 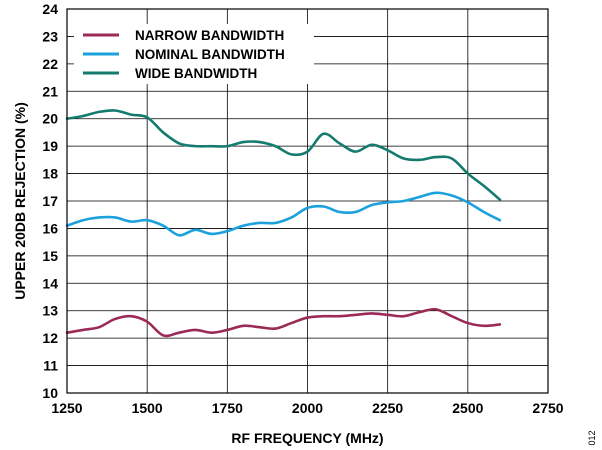 What do you see at coordinates (50, 146) in the screenshot?
I see `y-tick-label: 19` at bounding box center [50, 146].